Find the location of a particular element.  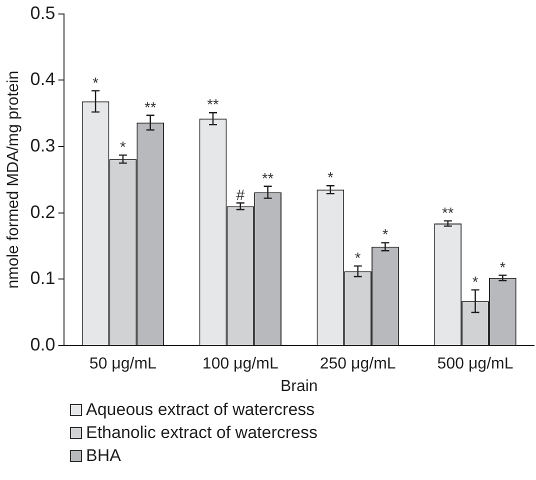

y-tick-label: 0.2 is located at coordinates (43, 212).